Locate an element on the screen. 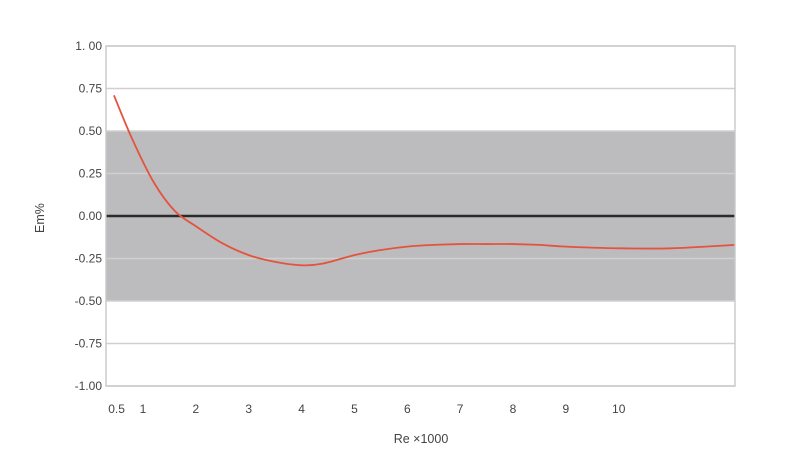  x-tick-label: 9 is located at coordinates (566, 409).